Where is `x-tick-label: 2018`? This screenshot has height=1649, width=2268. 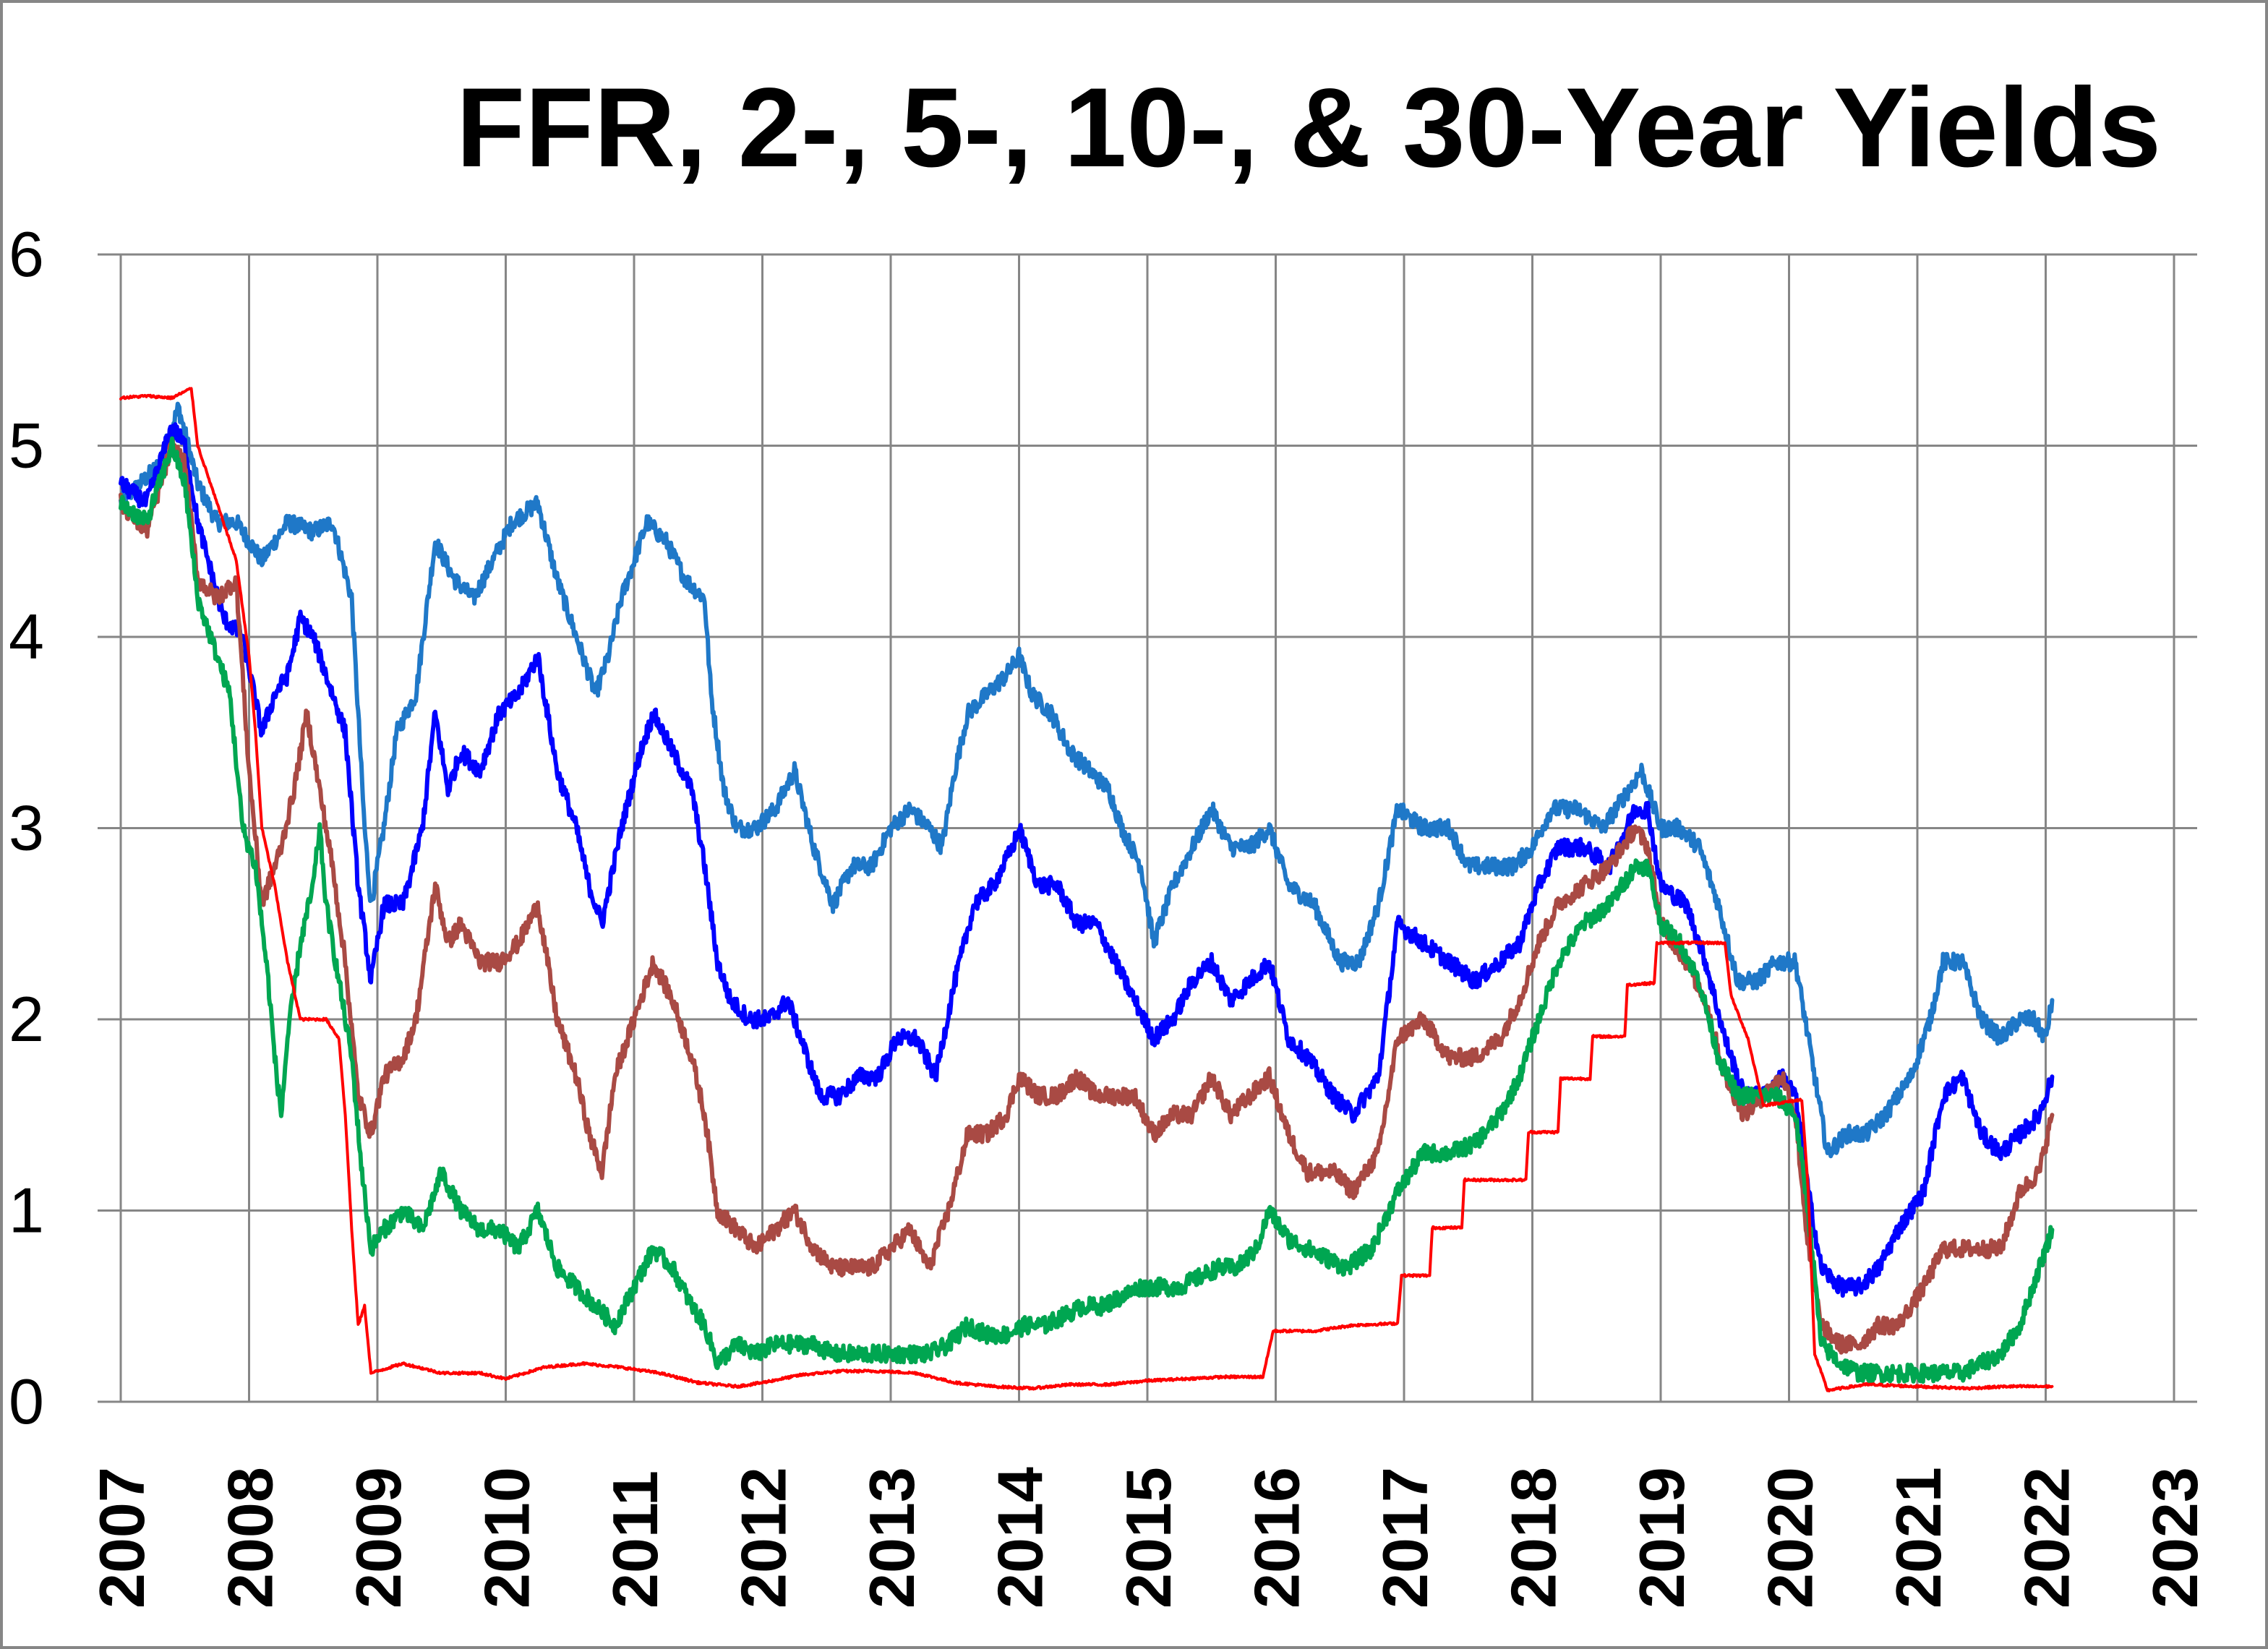 x-tick-label: 2018 is located at coordinates (1534, 1538).